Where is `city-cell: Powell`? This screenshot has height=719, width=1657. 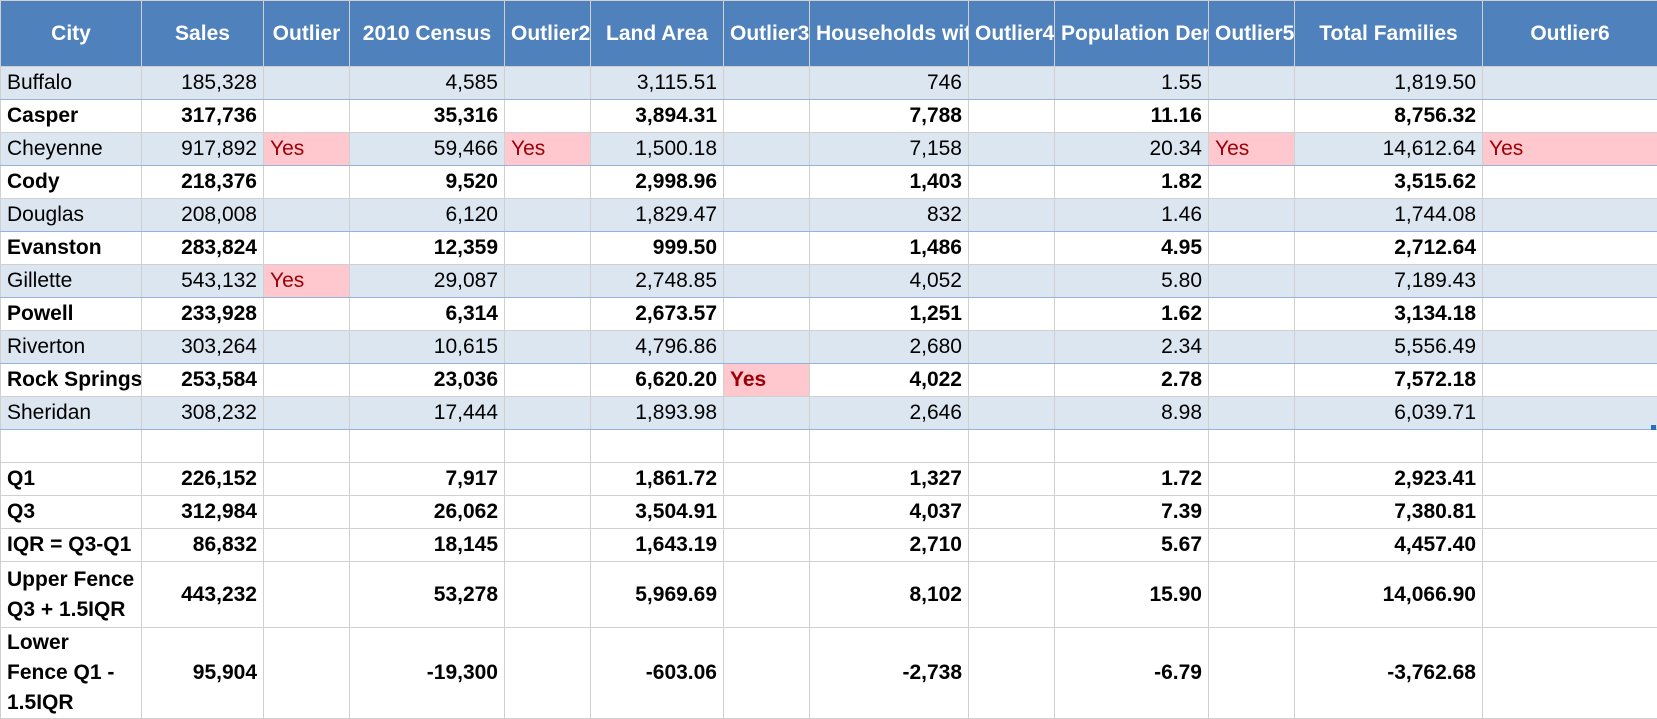
city-cell: Powell is located at coordinates (71, 314).